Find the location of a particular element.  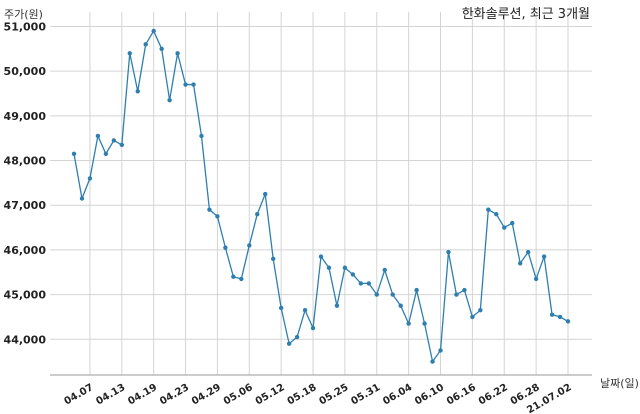

y-tick-label: 44,000 is located at coordinates (25, 339).